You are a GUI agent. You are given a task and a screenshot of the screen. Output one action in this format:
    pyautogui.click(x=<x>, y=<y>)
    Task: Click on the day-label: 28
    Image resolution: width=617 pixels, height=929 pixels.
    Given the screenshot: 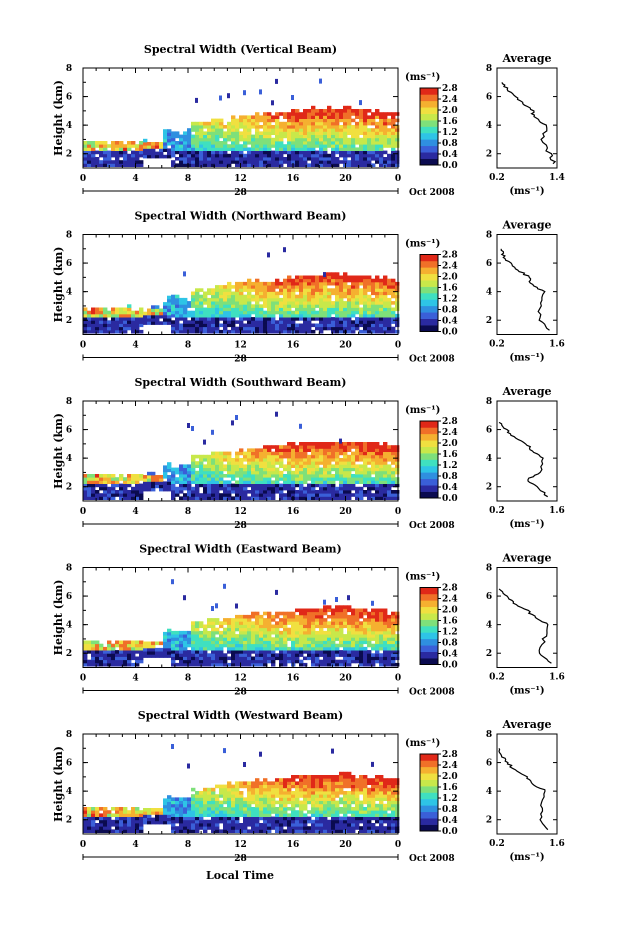 What is the action you would take?
    pyautogui.click(x=240, y=193)
    